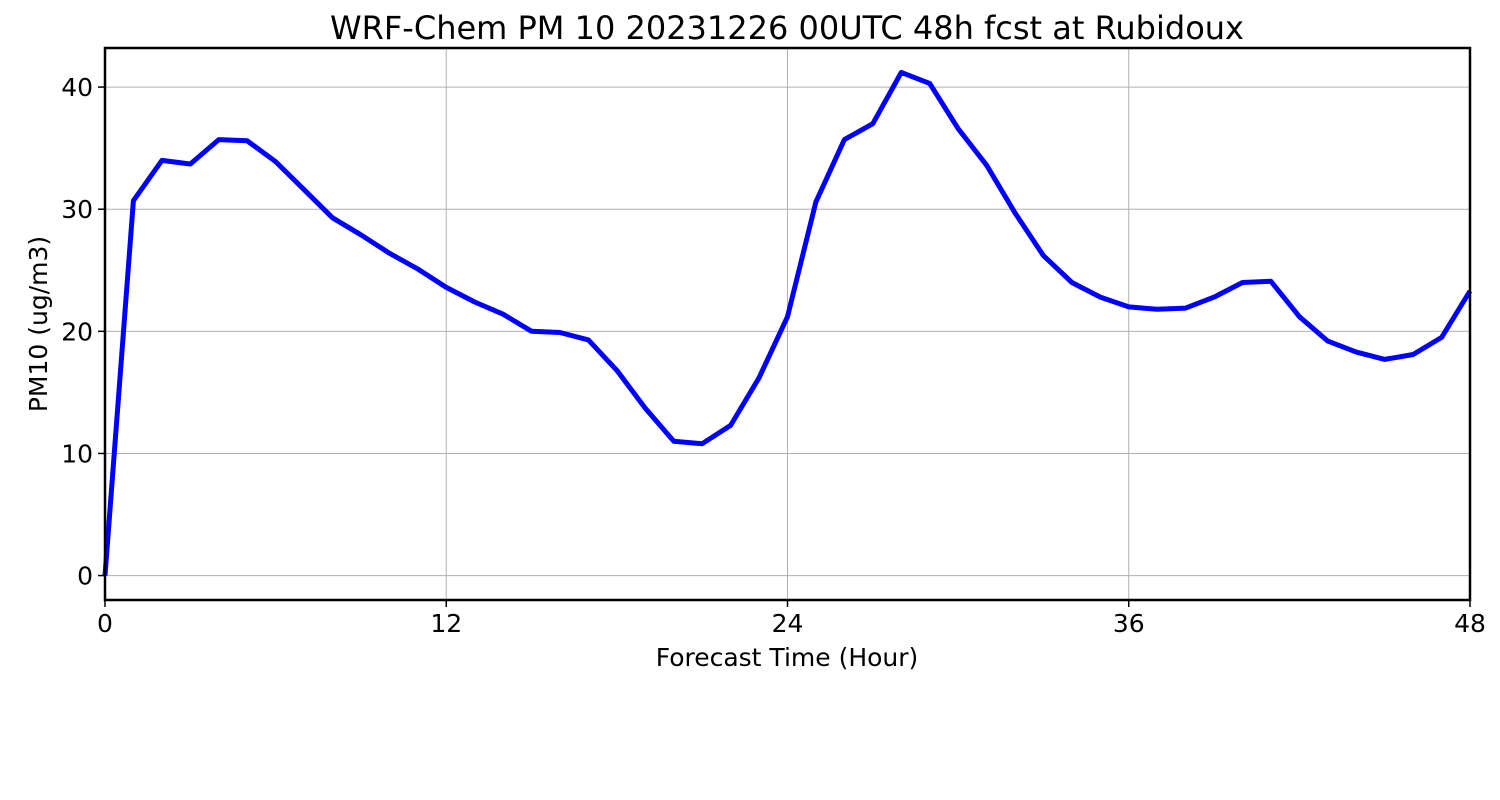  Describe the element at coordinates (1470, 623) in the screenshot. I see `x-tick-label: 48` at that location.